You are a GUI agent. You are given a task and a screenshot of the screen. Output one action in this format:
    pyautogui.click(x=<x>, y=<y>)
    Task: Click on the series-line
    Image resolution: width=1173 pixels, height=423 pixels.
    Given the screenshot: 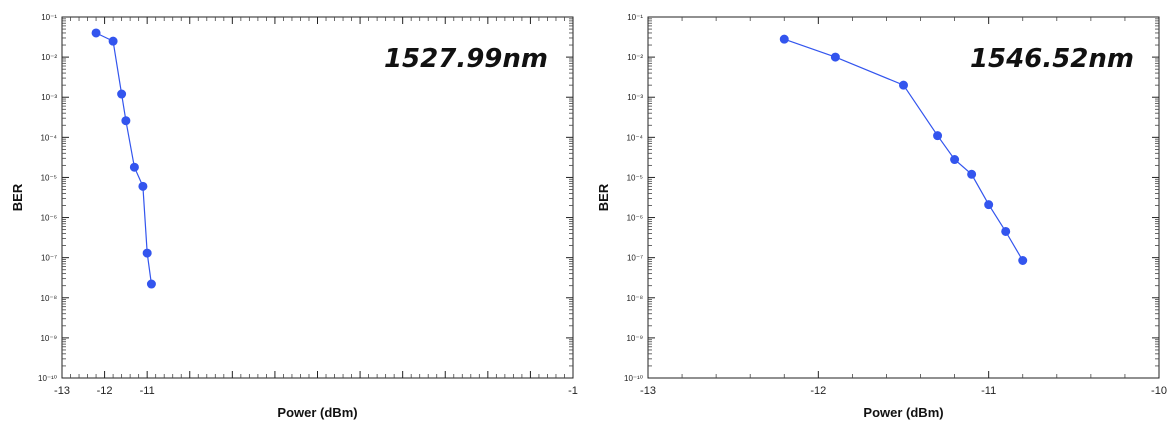 What is the action you would take?
    pyautogui.click(x=123, y=158)
    